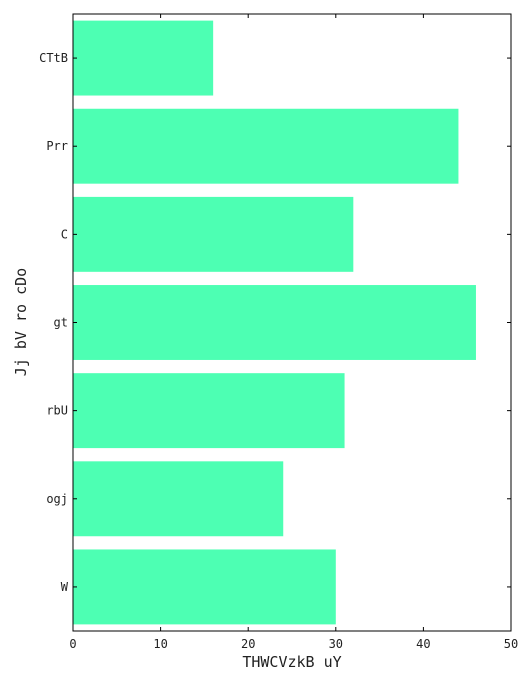  What do you see at coordinates (57, 499) in the screenshot?
I see `y-tick-label: ogj` at bounding box center [57, 499].